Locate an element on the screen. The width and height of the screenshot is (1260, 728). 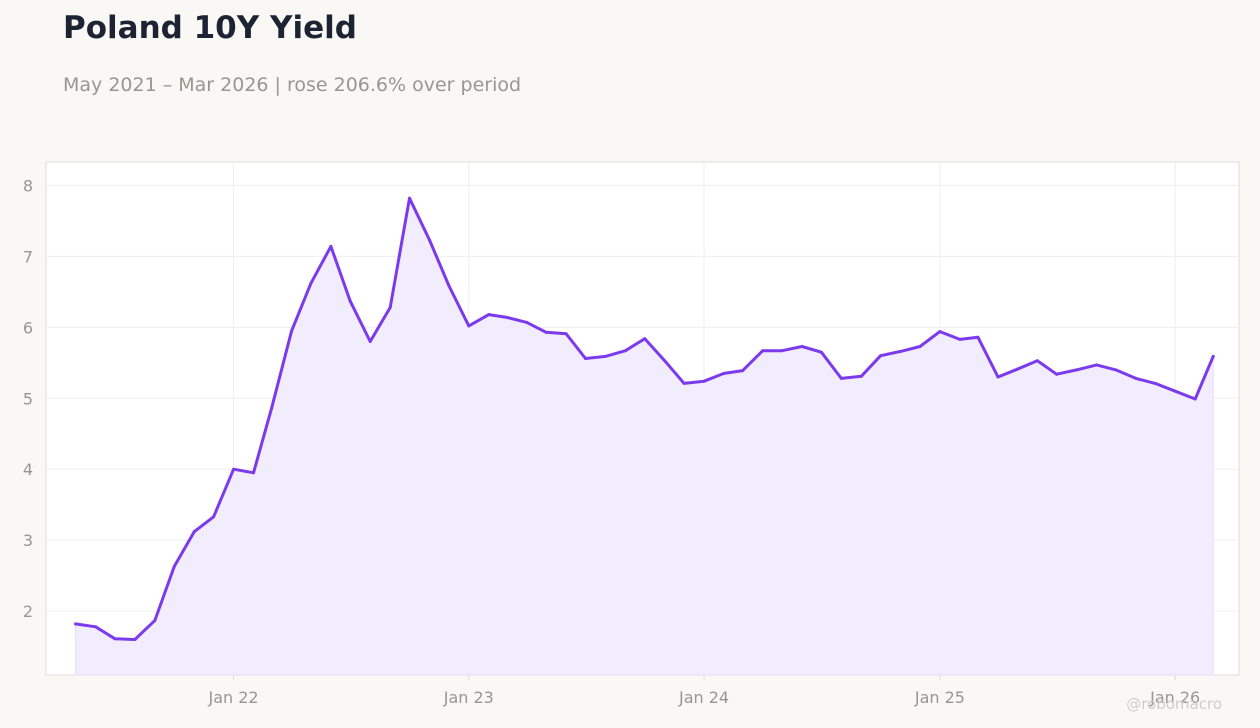
chart-title: Poland 10Y Yield is located at coordinates (210, 28).